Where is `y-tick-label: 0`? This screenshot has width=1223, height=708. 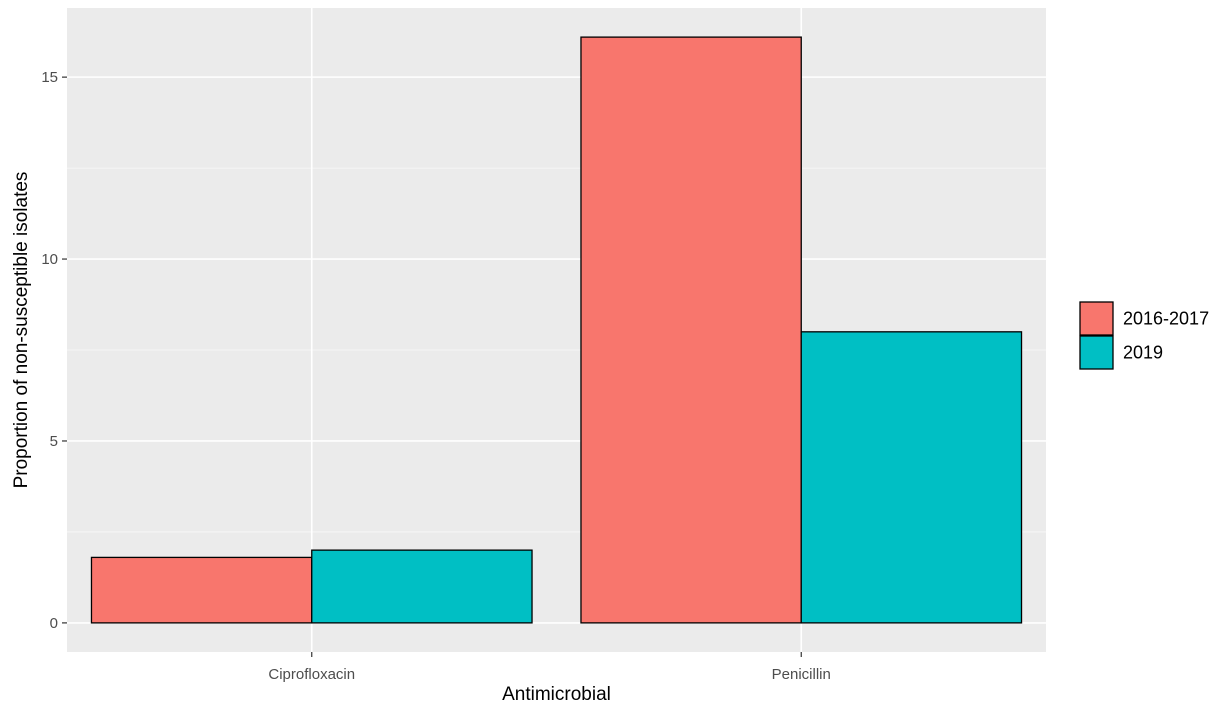
y-tick-label: 0 is located at coordinates (54, 623).